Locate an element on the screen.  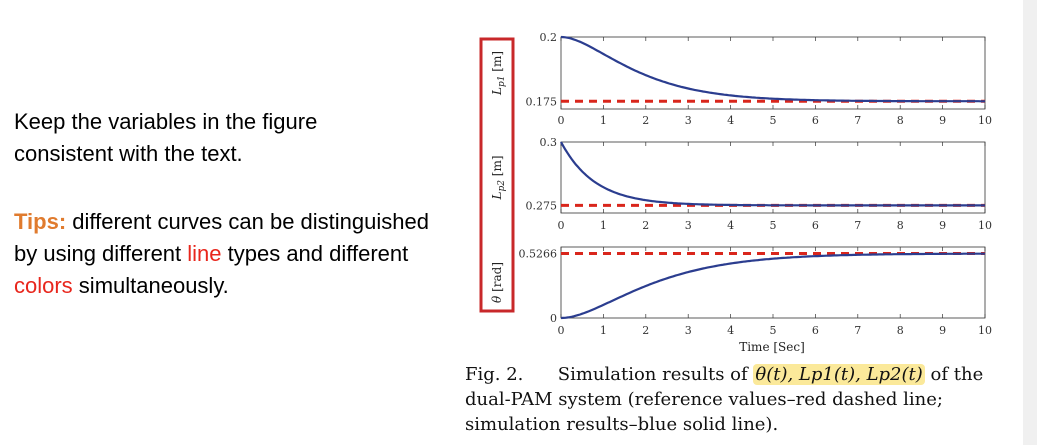
tips-word-line: line is located at coordinates (204, 253).